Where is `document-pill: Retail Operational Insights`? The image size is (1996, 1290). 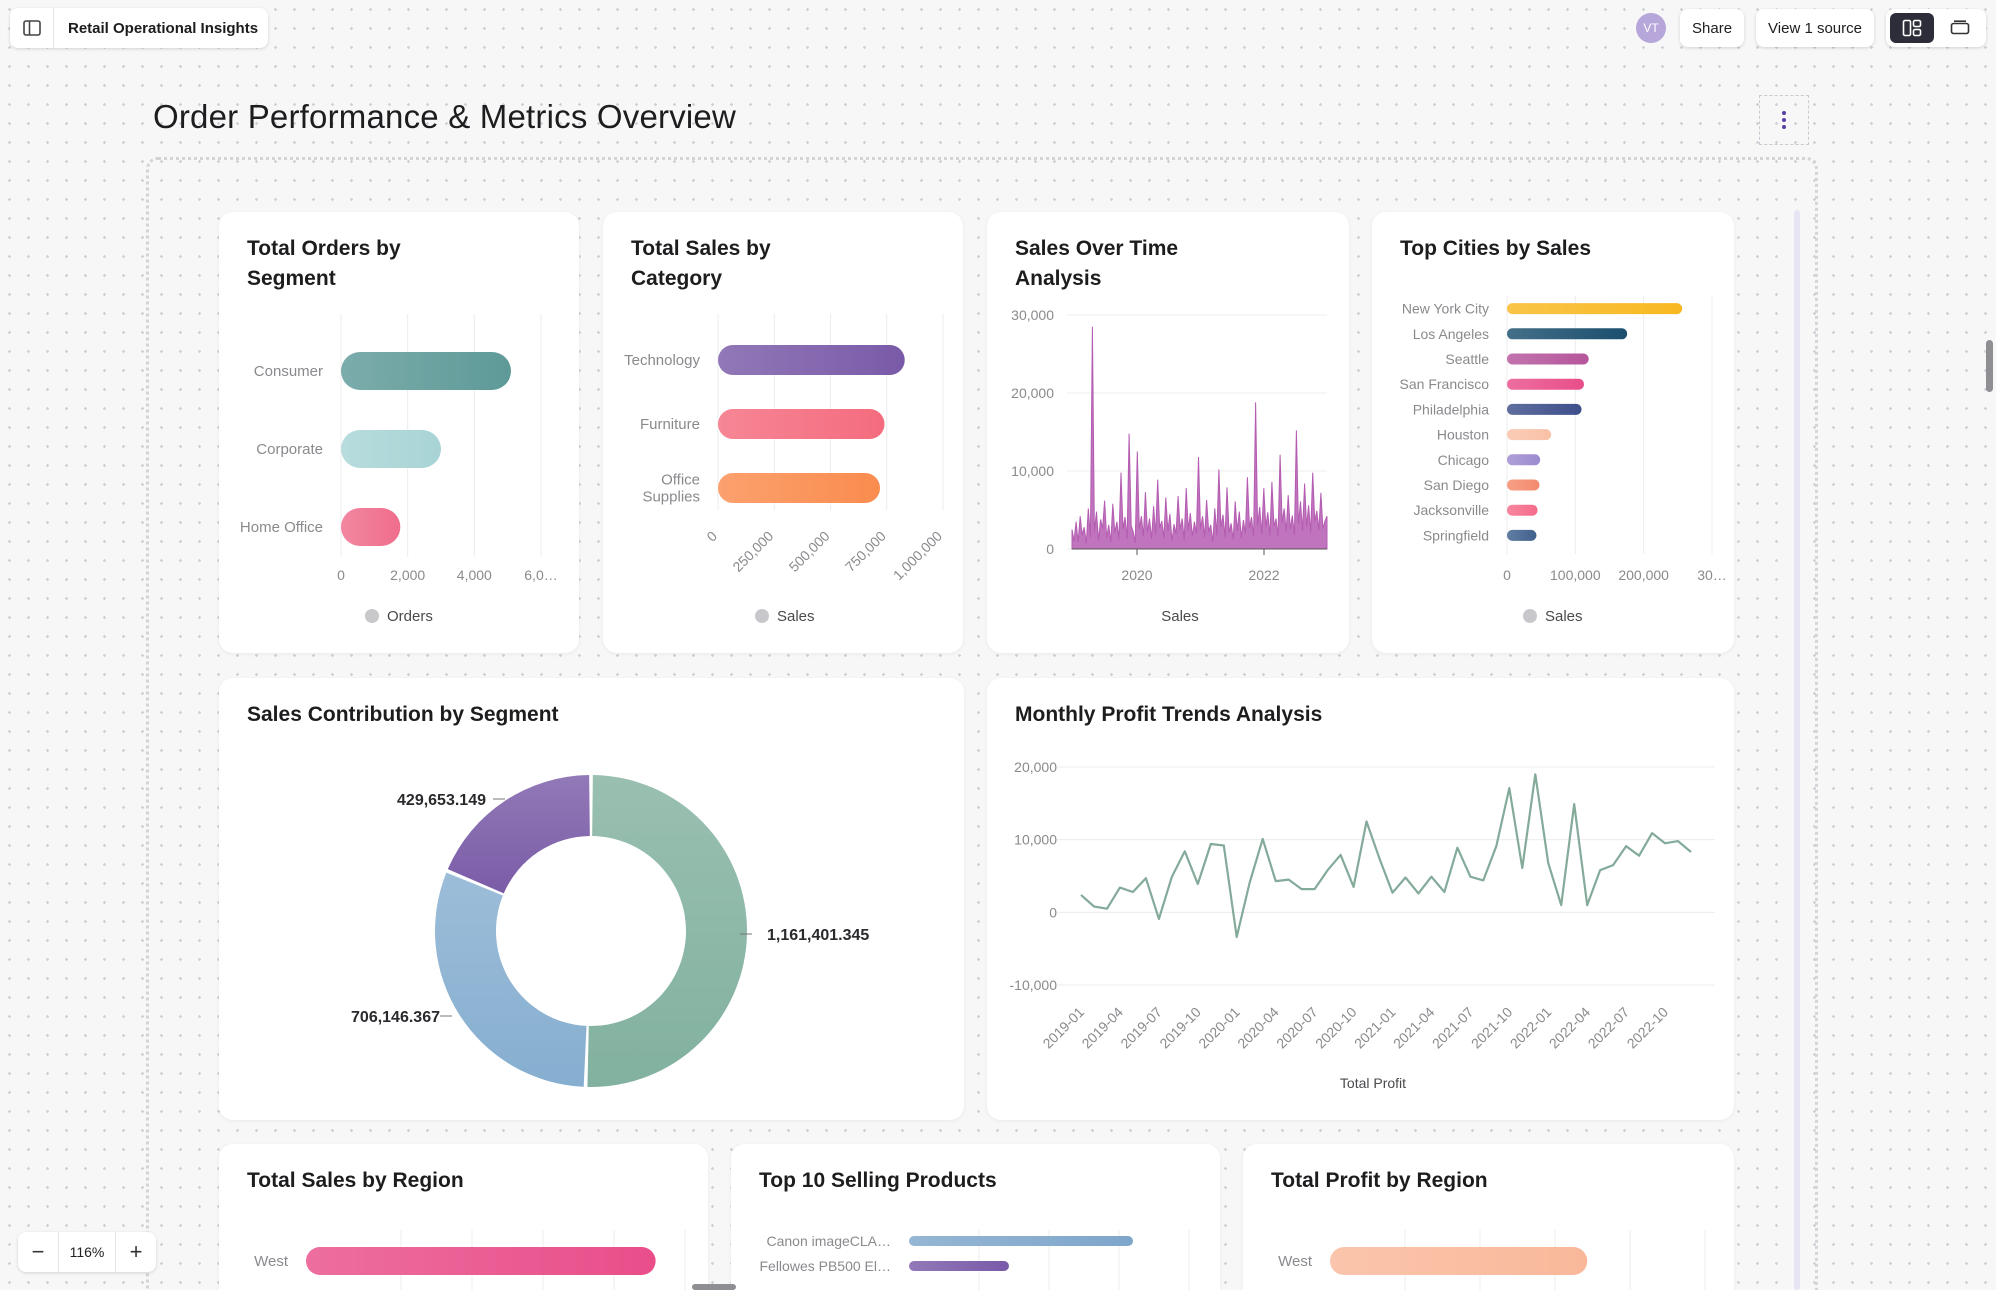
document-pill: Retail Operational Insights is located at coordinates (139, 28).